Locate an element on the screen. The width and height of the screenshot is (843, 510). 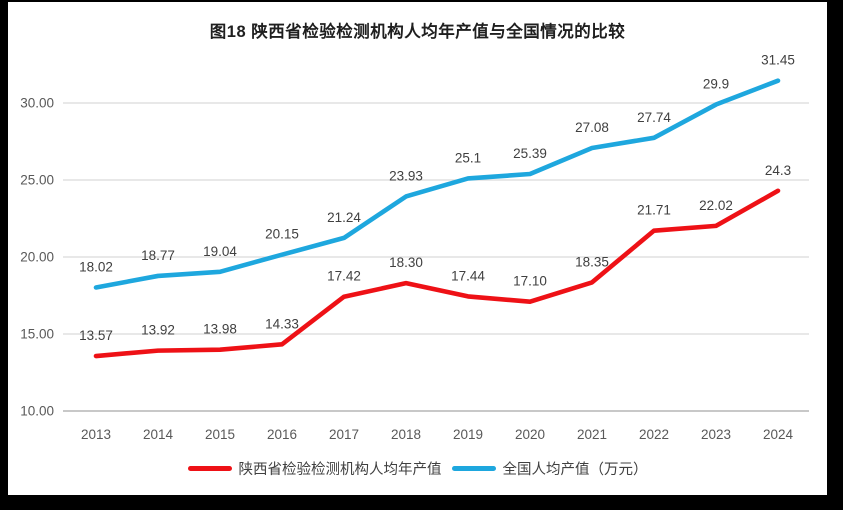
data-label: 29.9 is located at coordinates (716, 84).